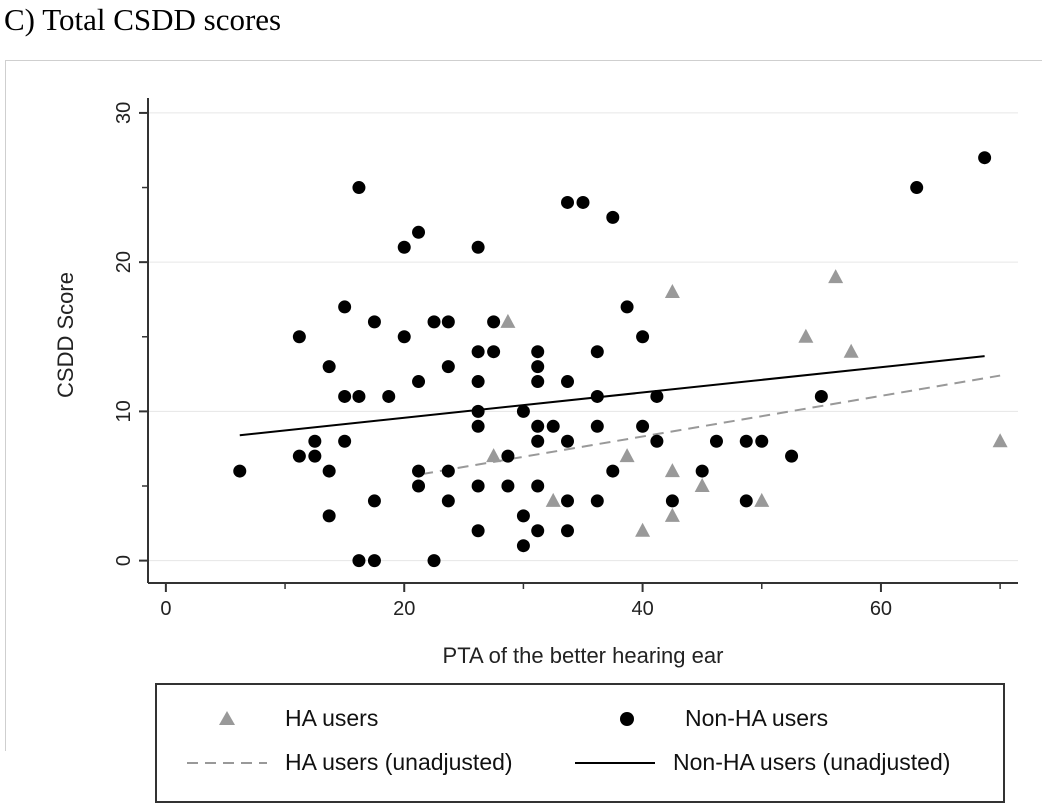 The image size is (1050, 811). Describe the element at coordinates (757, 718) in the screenshot. I see `legend-label-non-ha-users: Non-HA users` at that location.